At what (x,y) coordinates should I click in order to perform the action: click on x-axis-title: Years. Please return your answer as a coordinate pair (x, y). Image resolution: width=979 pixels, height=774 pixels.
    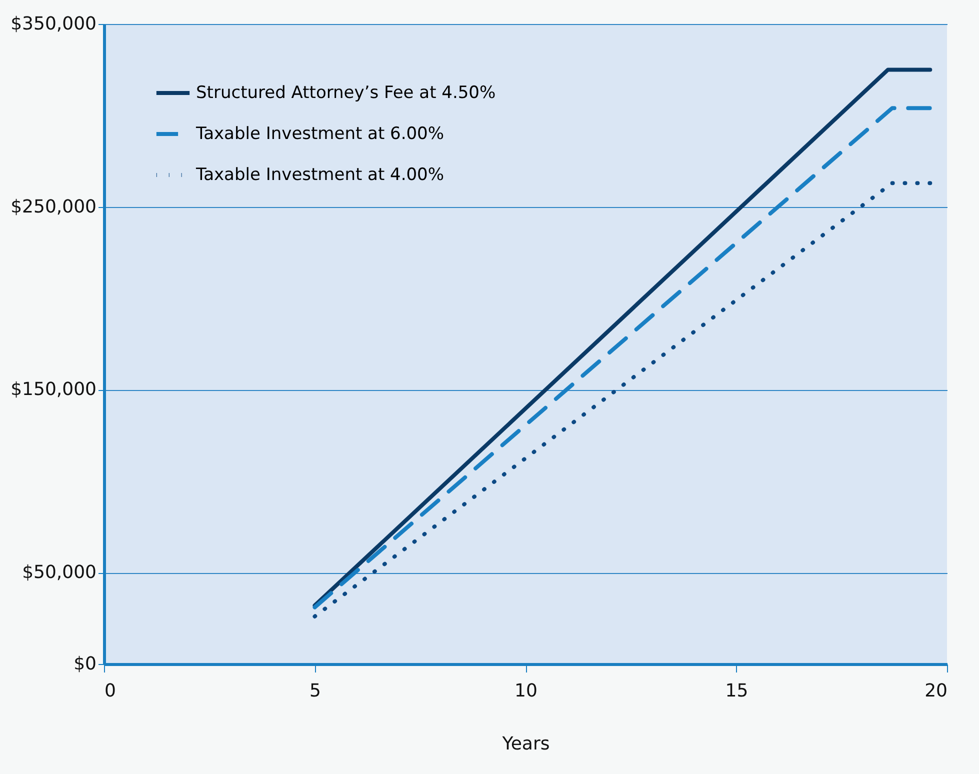
    Looking at the image, I should click on (525, 744).